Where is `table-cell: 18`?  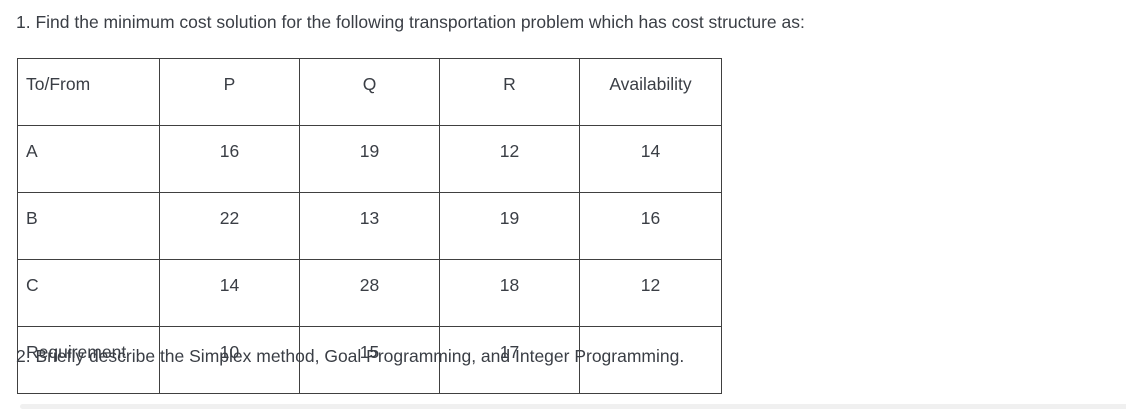
table-cell: 18 is located at coordinates (509, 293).